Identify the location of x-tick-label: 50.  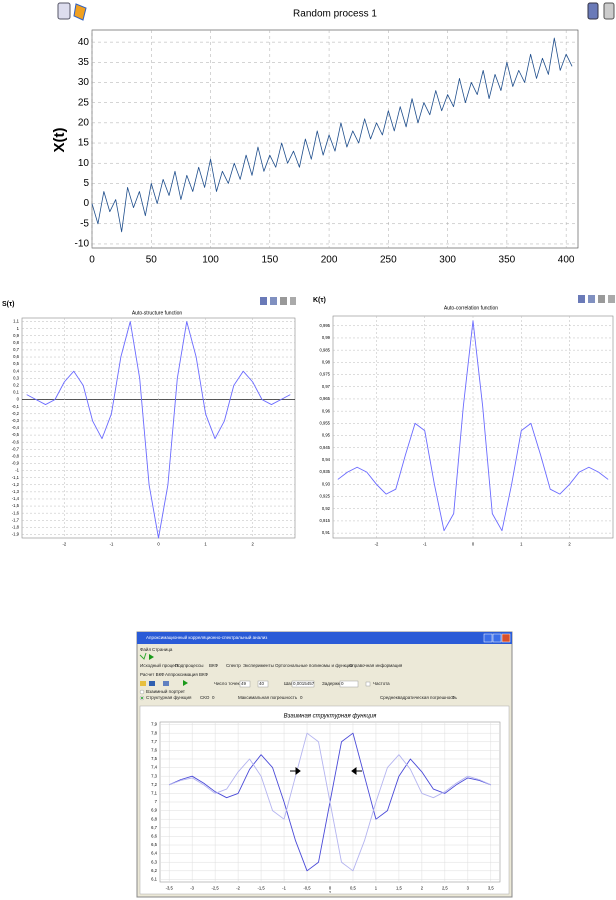
(152, 260).